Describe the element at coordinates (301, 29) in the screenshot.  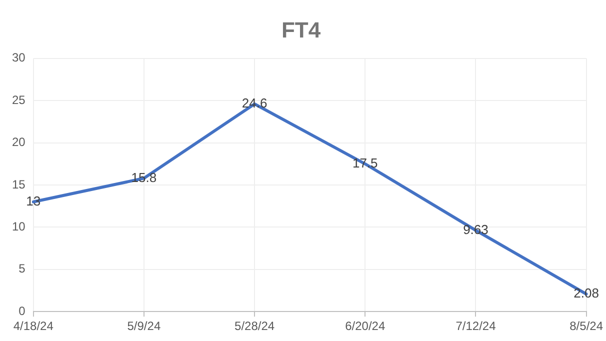
I see `chart-title: FT4` at that location.